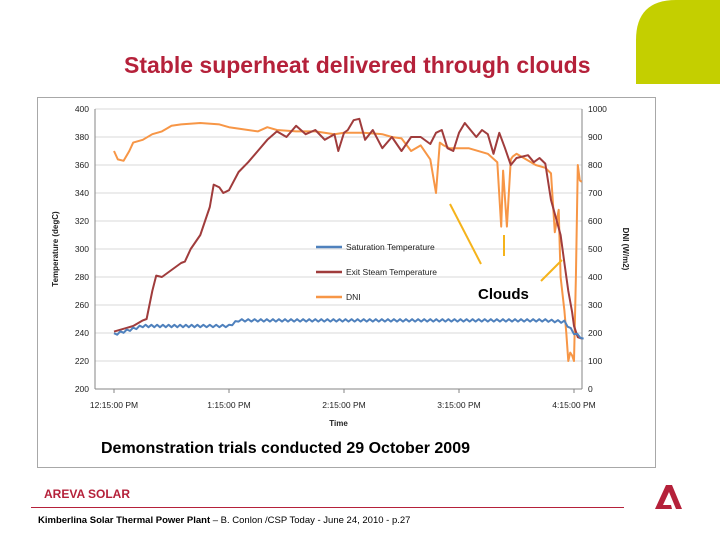 Image resolution: width=720 pixels, height=540 pixels. What do you see at coordinates (343, 405) in the screenshot?
I see `x-tick-label: 2:15:00 PM` at bounding box center [343, 405].